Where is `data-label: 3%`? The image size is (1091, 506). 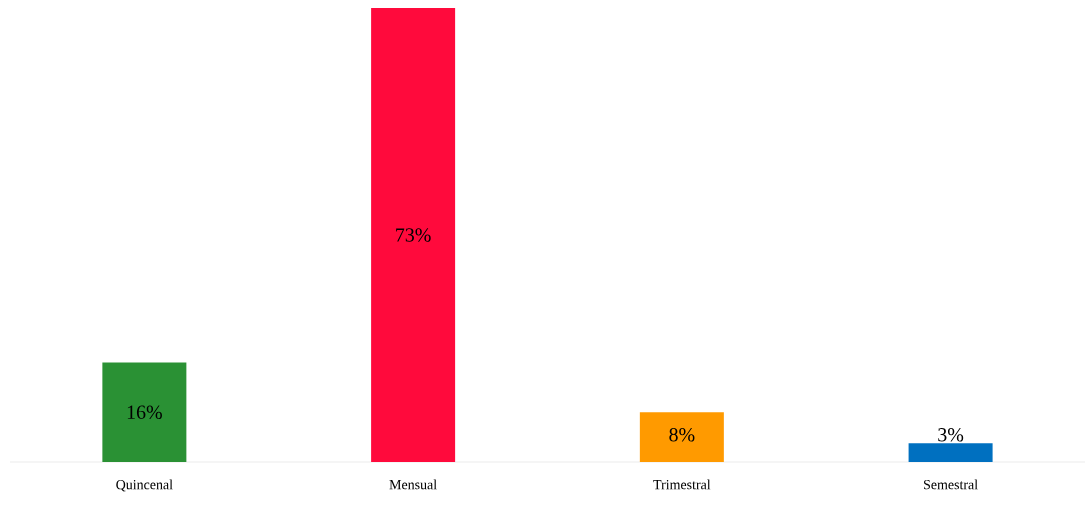
data-label: 3% is located at coordinates (951, 435).